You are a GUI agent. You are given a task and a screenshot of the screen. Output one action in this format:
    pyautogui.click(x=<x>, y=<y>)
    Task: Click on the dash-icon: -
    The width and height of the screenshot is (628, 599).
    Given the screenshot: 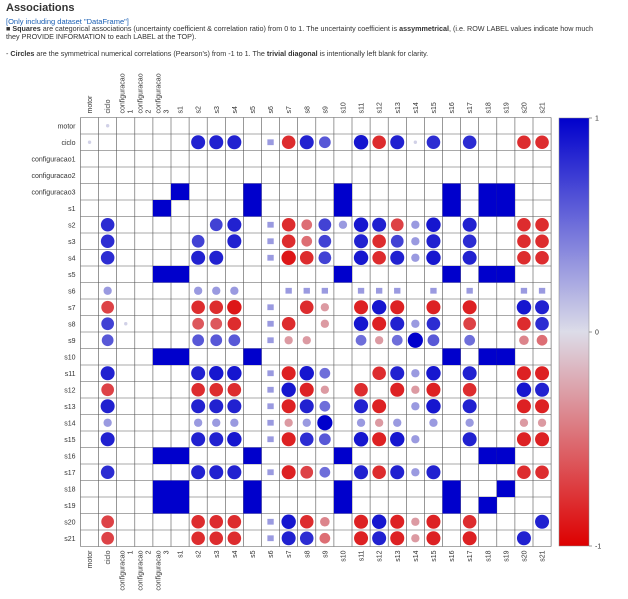 What is the action you would take?
    pyautogui.click(x=8, y=53)
    